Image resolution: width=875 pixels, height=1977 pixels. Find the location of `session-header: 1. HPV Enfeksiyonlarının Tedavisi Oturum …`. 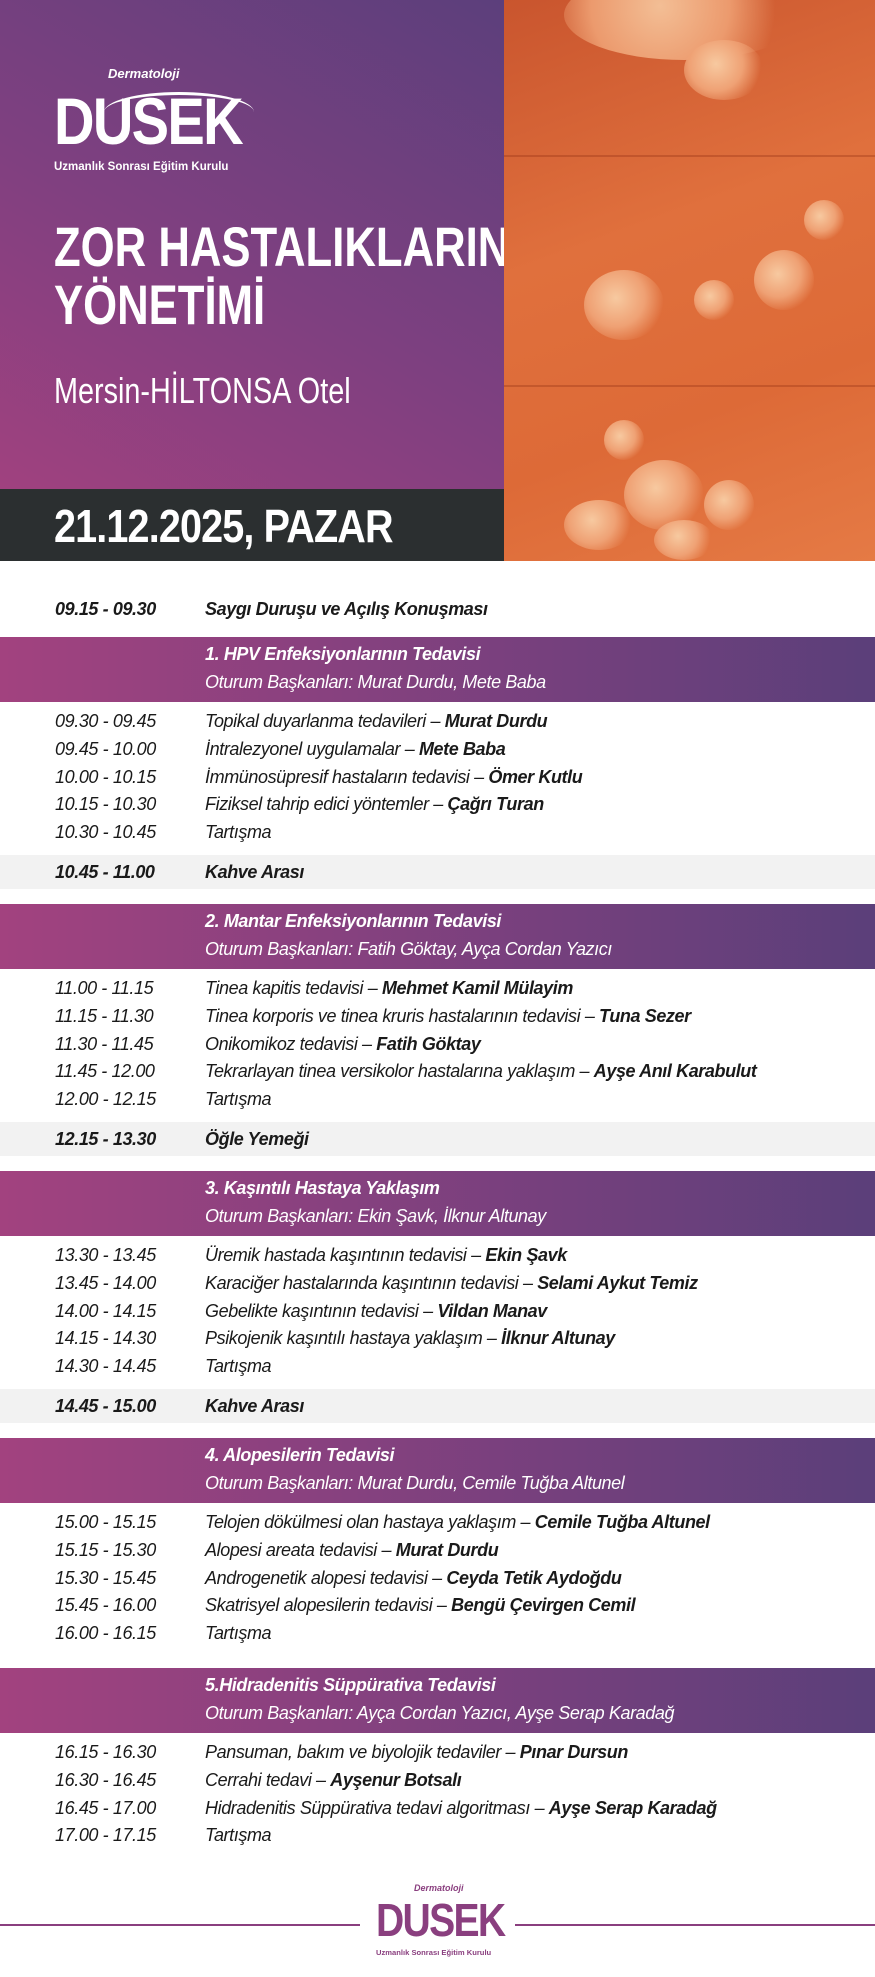

session-header: 1. HPV Enfeksiyonlarının Tedavisi Oturum … is located at coordinates (437, 669).